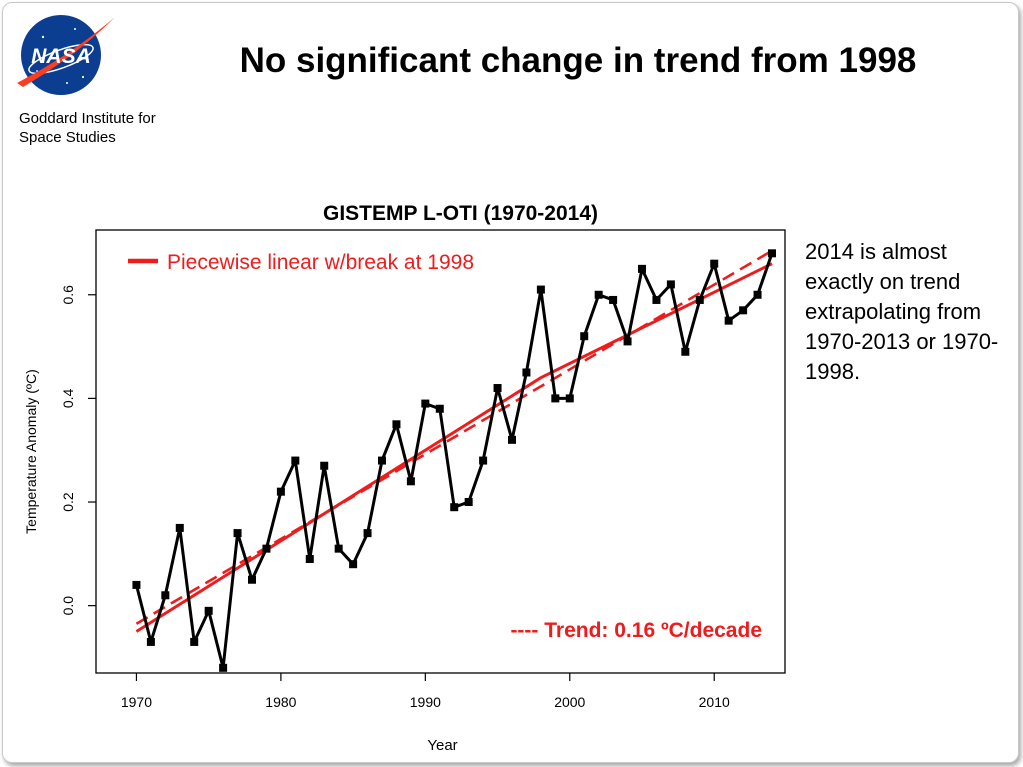 This screenshot has width=1023, height=767. Describe the element at coordinates (569, 702) in the screenshot. I see `x-tick-label: 2000` at that location.